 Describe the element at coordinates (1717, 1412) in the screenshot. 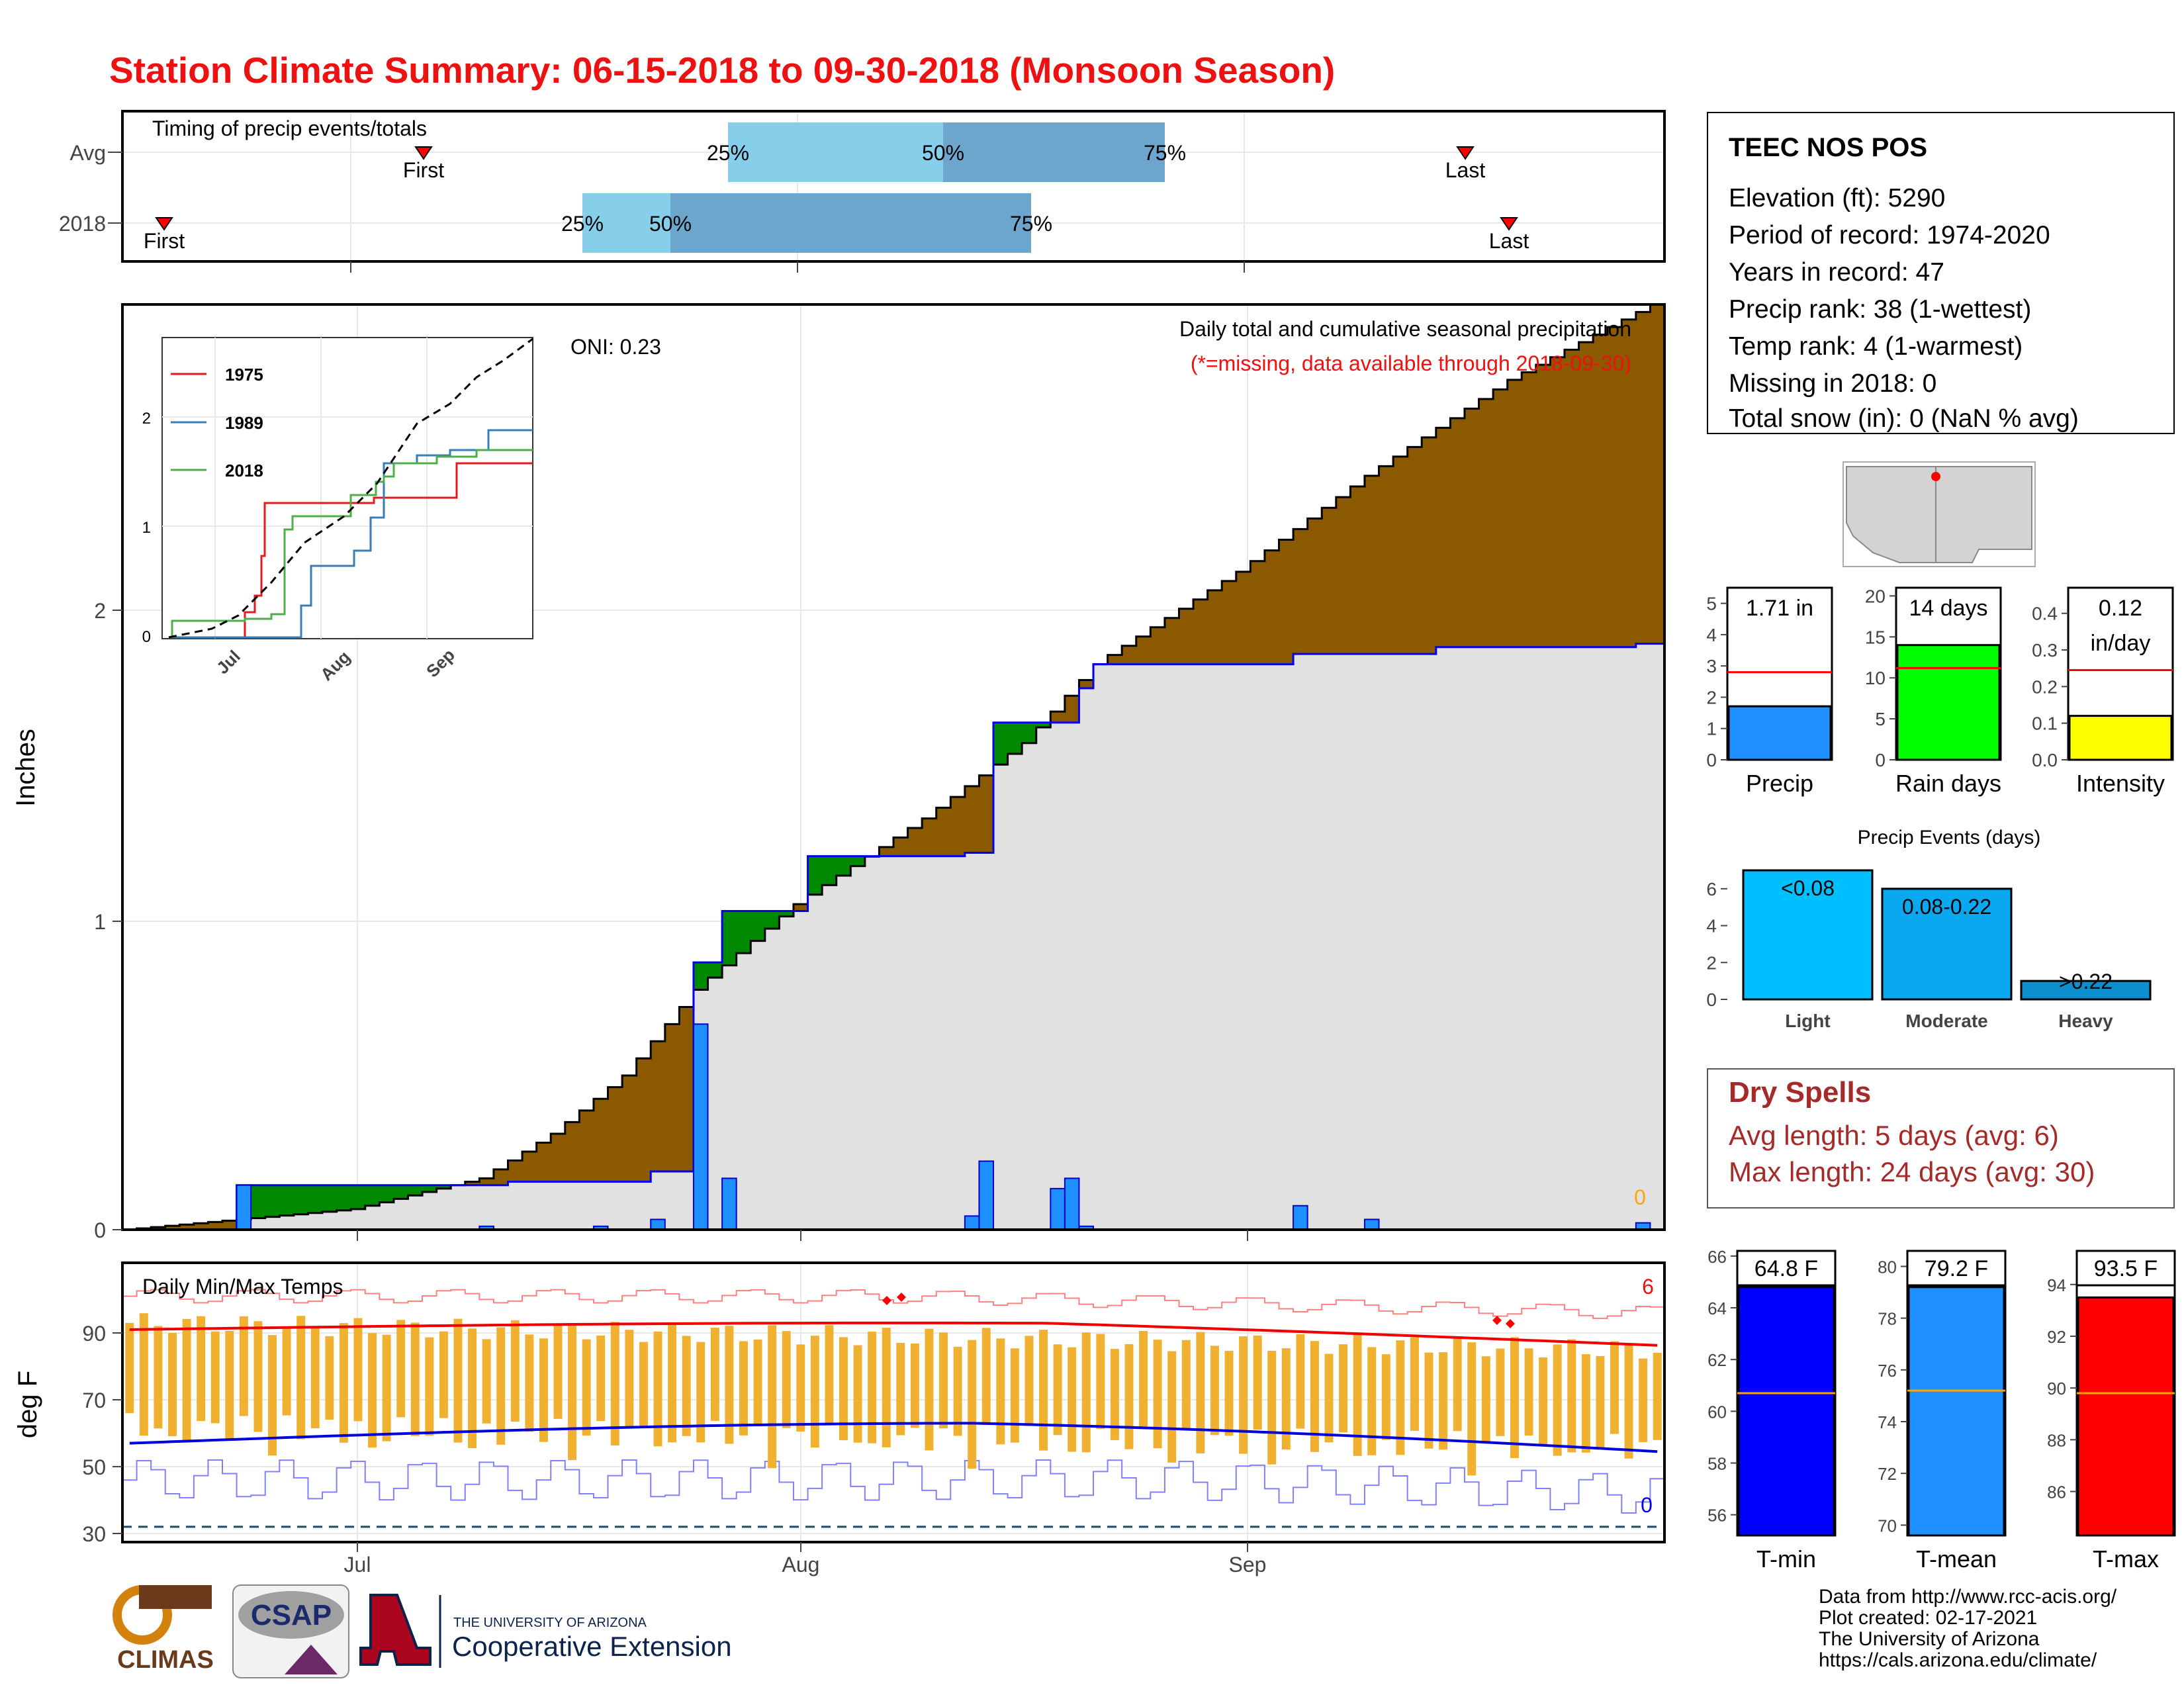

I see `temp-bar-0-tick-label: 60` at that location.